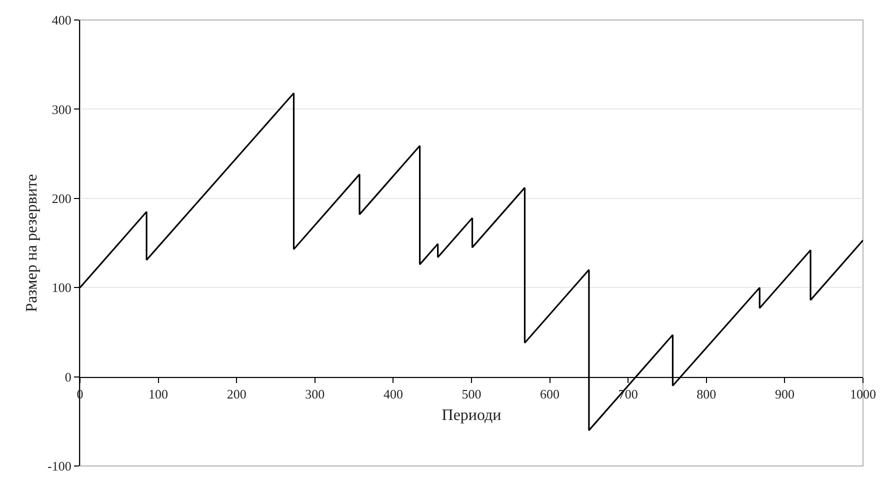 This screenshot has height=486, width=881. Describe the element at coordinates (68, 376) in the screenshot. I see `y-tick-label: 0` at that location.